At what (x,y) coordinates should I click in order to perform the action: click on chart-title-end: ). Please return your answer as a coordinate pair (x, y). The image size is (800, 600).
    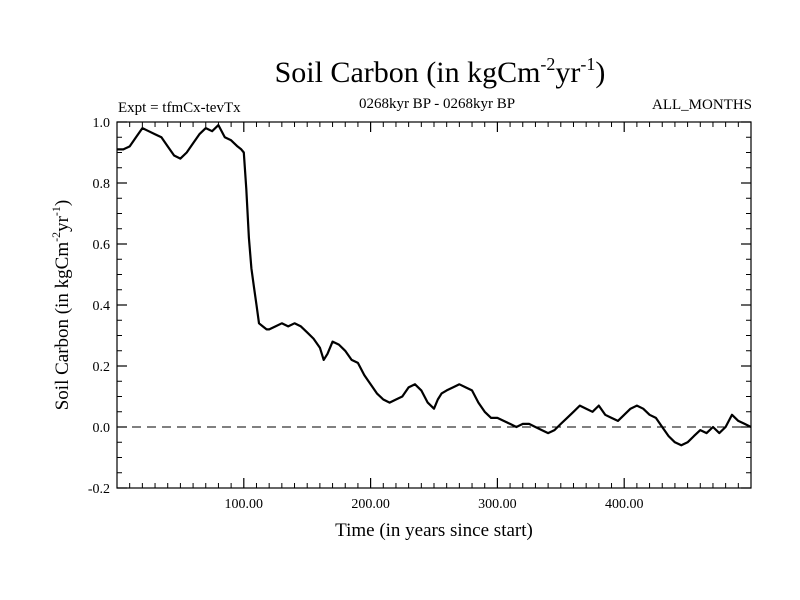
    Looking at the image, I should click on (600, 72).